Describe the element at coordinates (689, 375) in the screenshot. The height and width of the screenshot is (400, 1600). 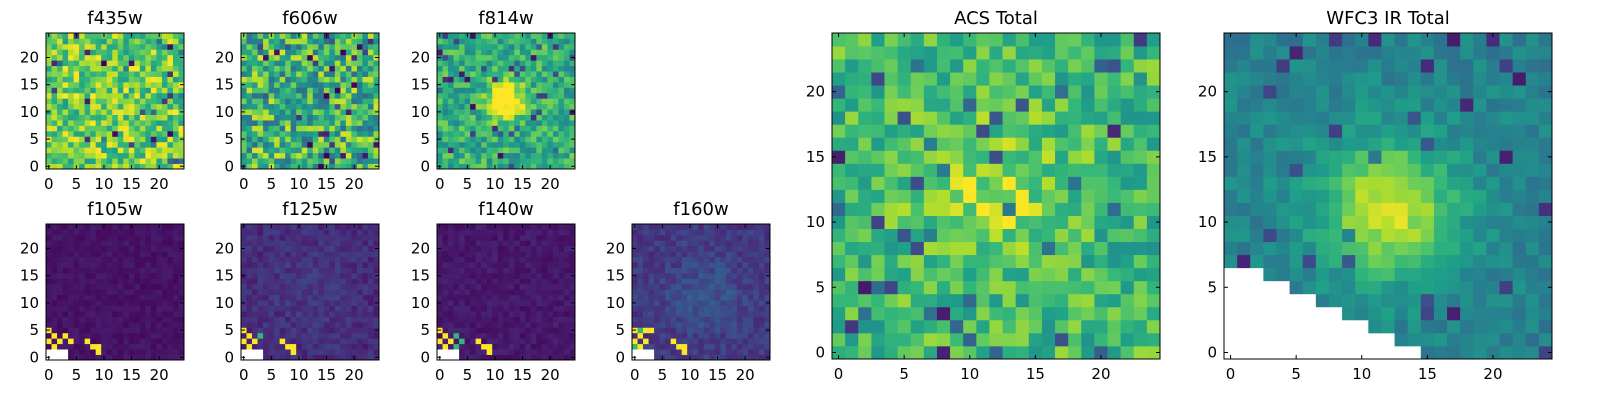
I see `x-tick-label: 10` at that location.